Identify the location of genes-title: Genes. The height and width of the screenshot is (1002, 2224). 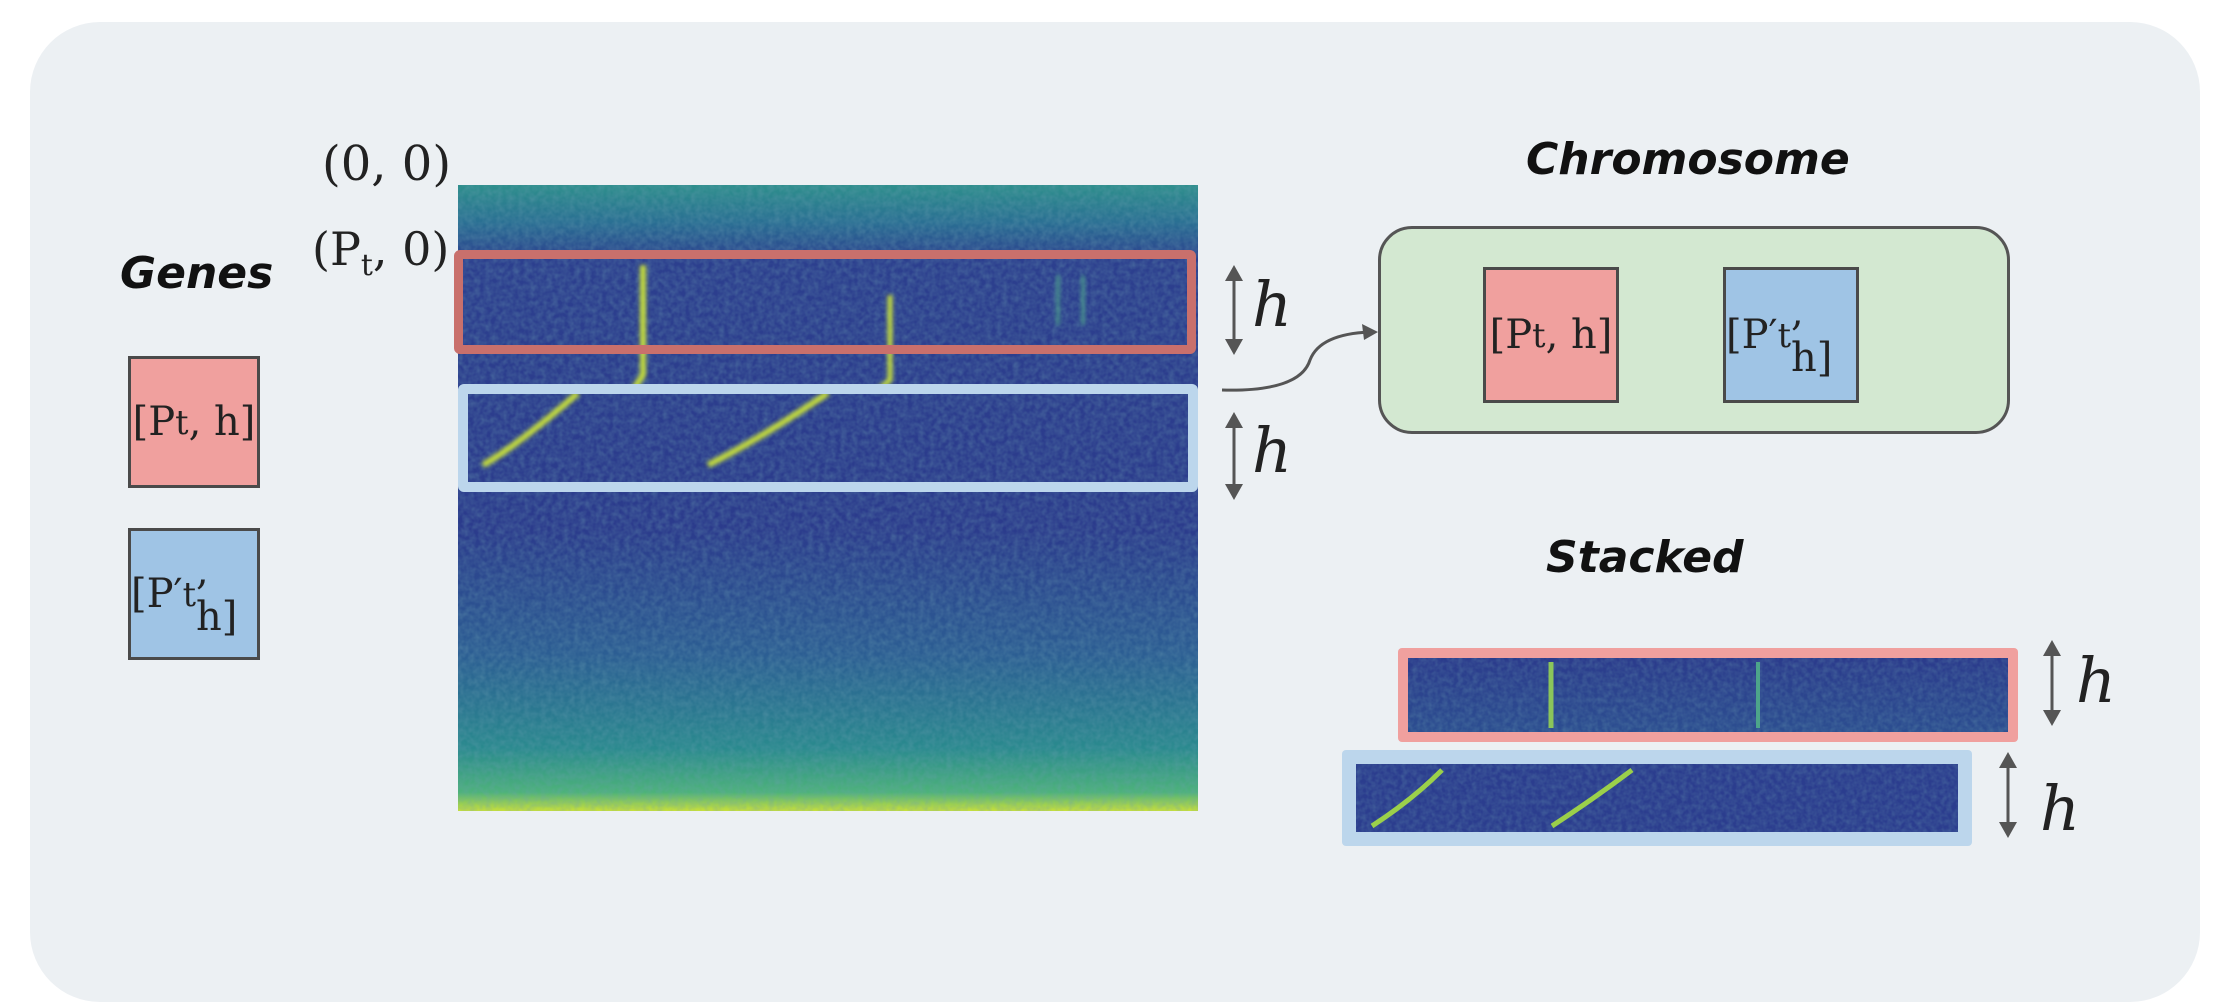
(197, 273).